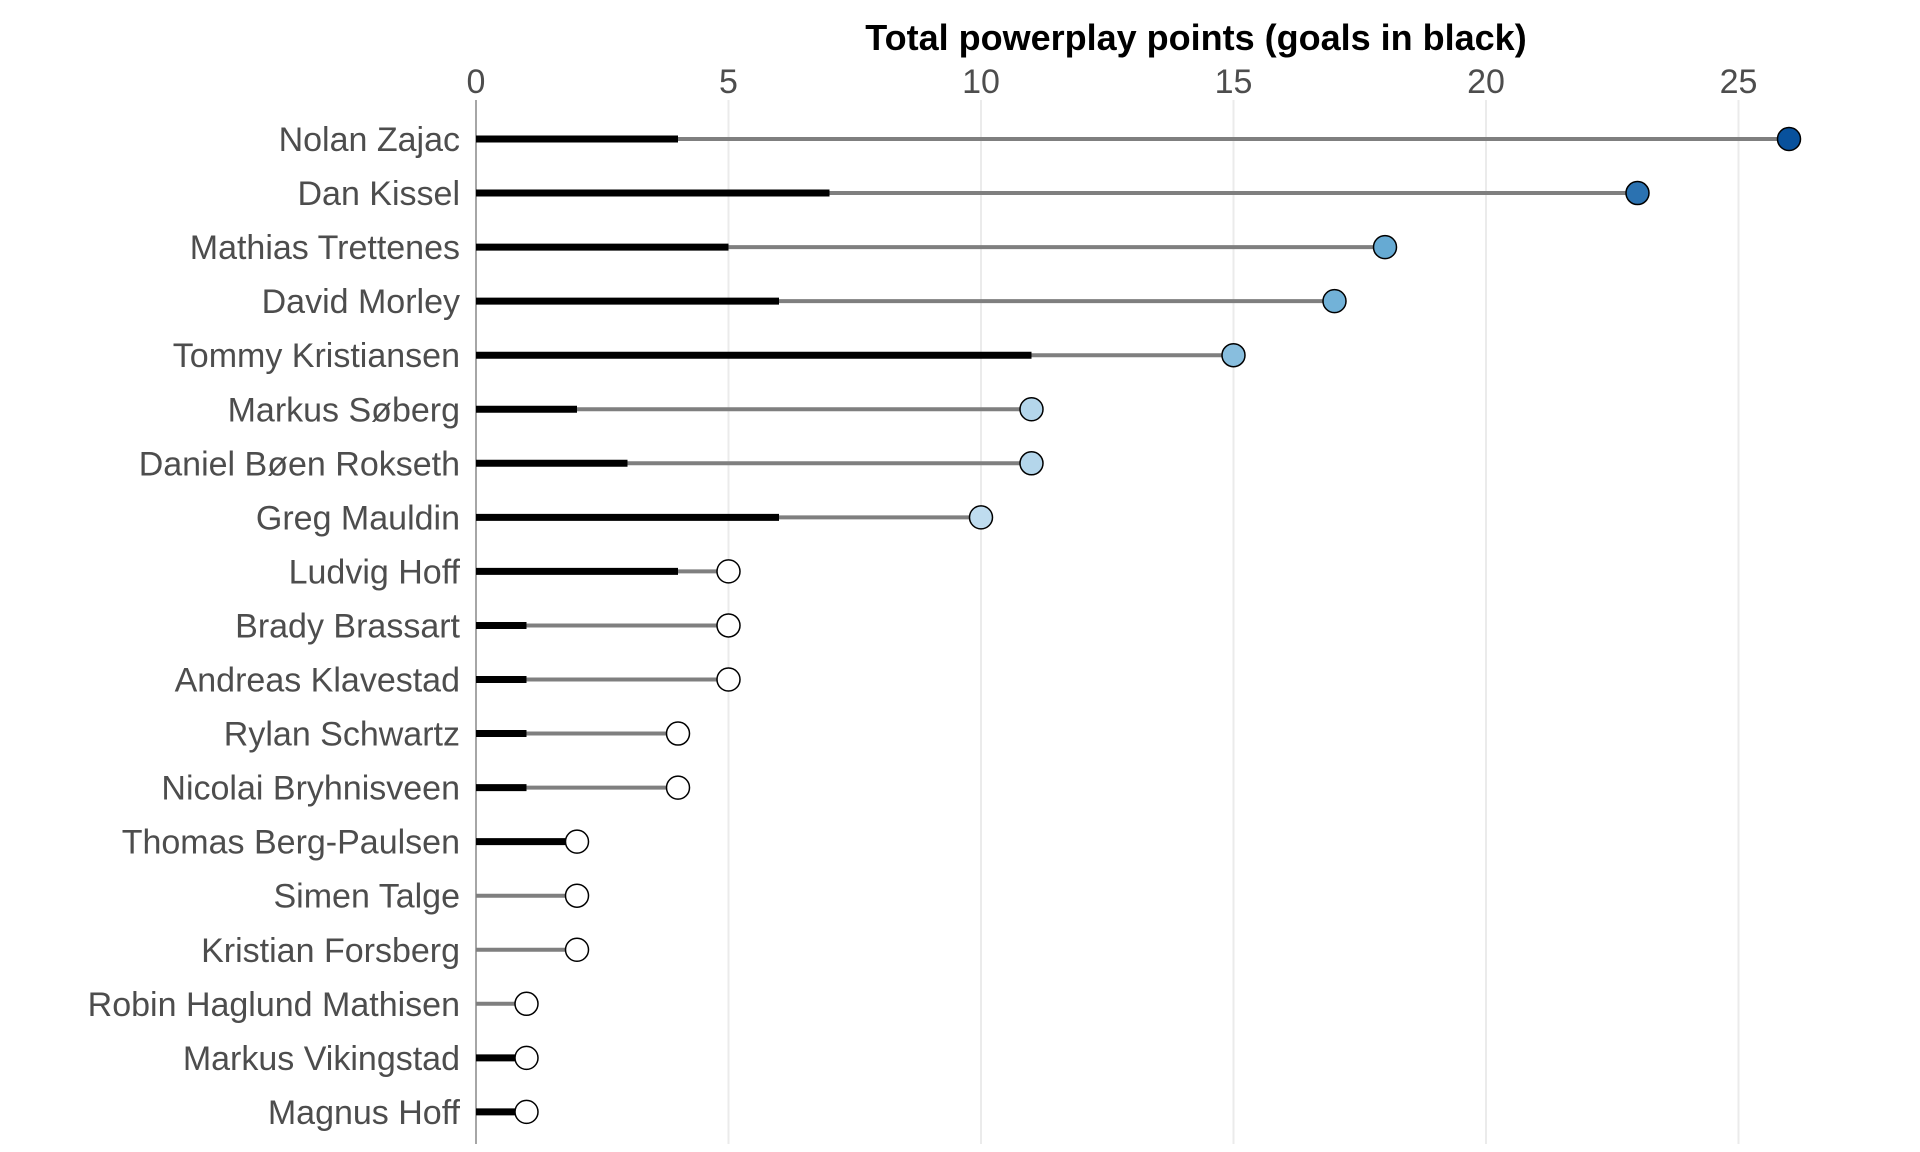  Describe the element at coordinates (476, 82) in the screenshot. I see `x-tick-label: 0` at that location.